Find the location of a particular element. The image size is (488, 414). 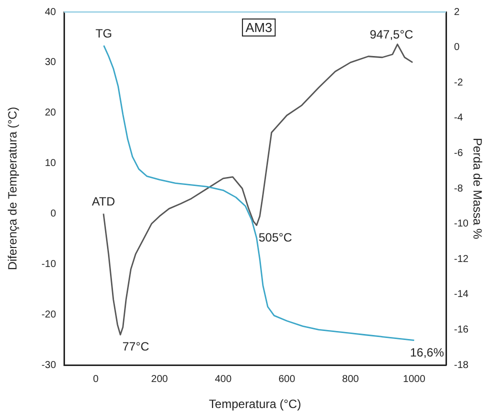

y-tick-label: -10 is located at coordinates (49, 264).